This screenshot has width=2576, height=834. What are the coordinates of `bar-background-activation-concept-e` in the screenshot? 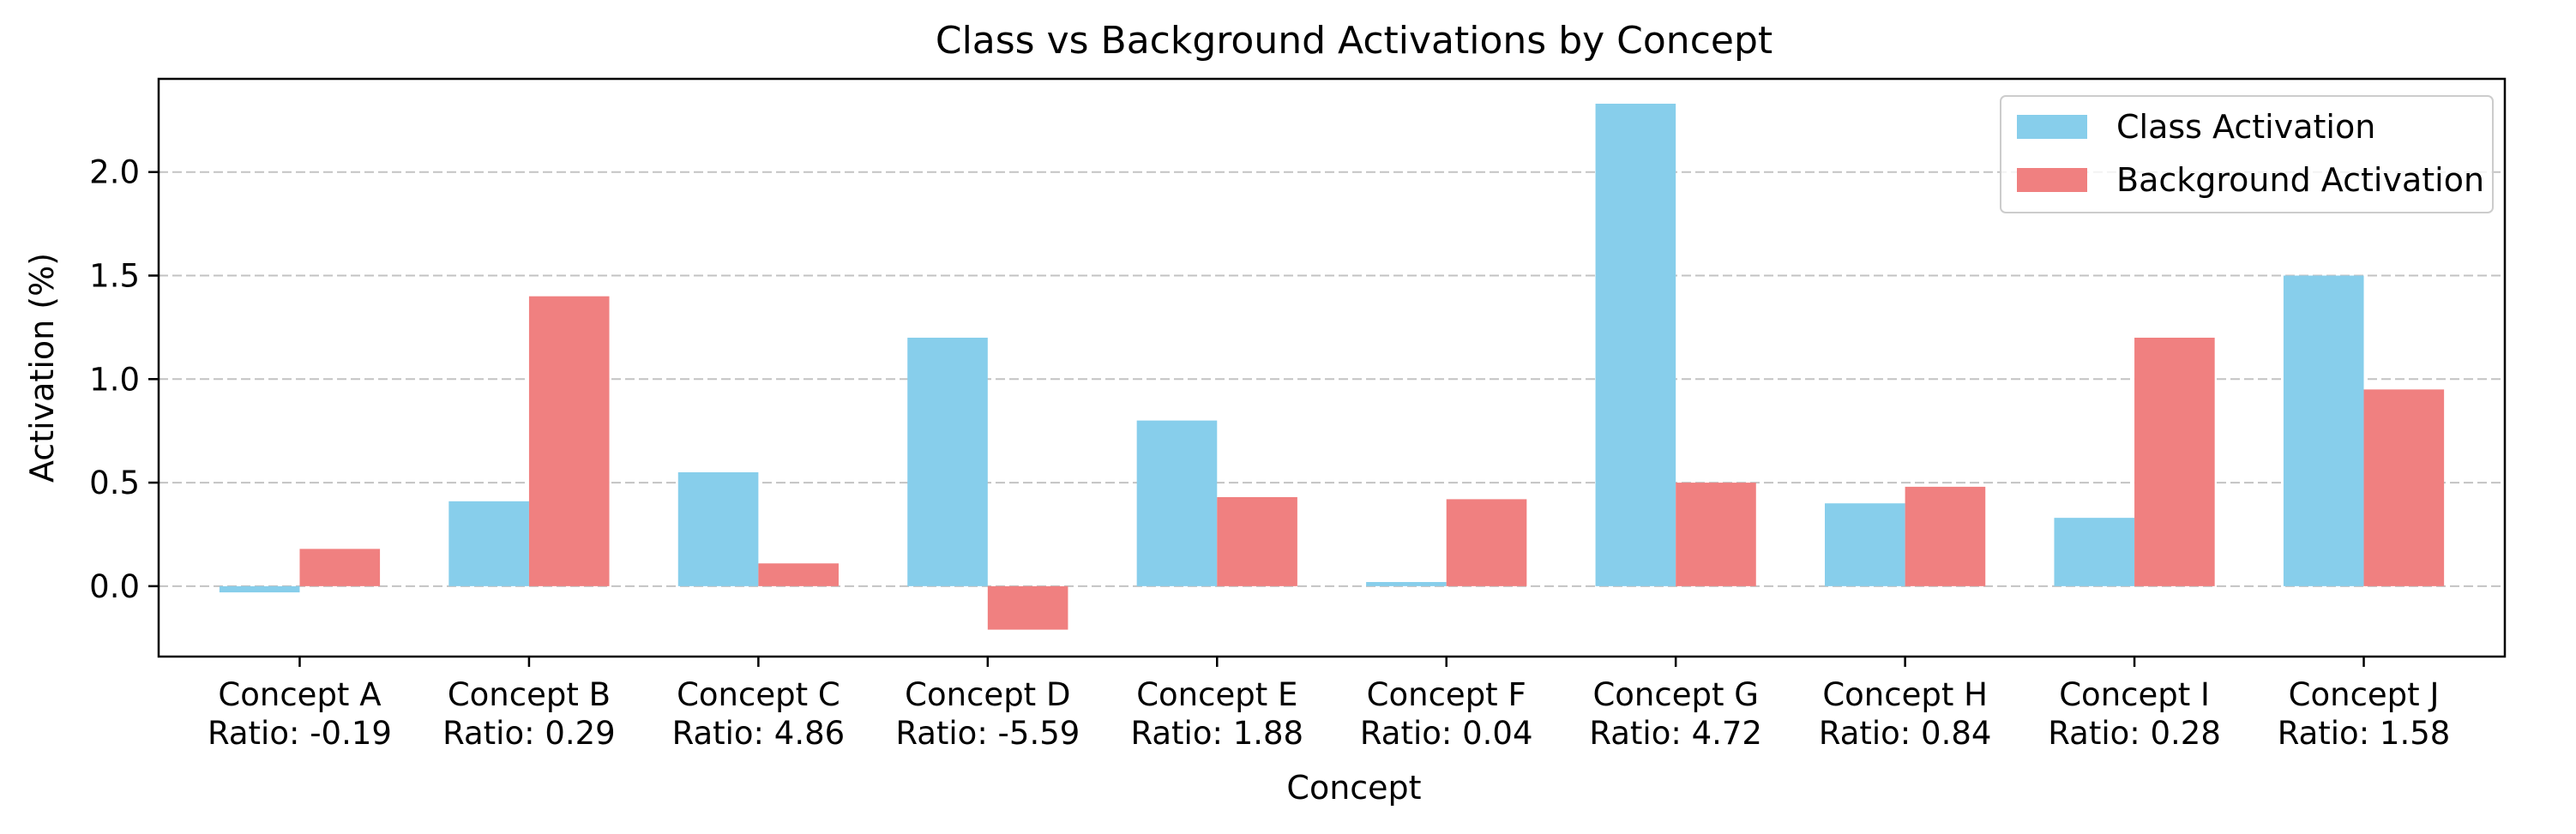 It's located at (1257, 541).